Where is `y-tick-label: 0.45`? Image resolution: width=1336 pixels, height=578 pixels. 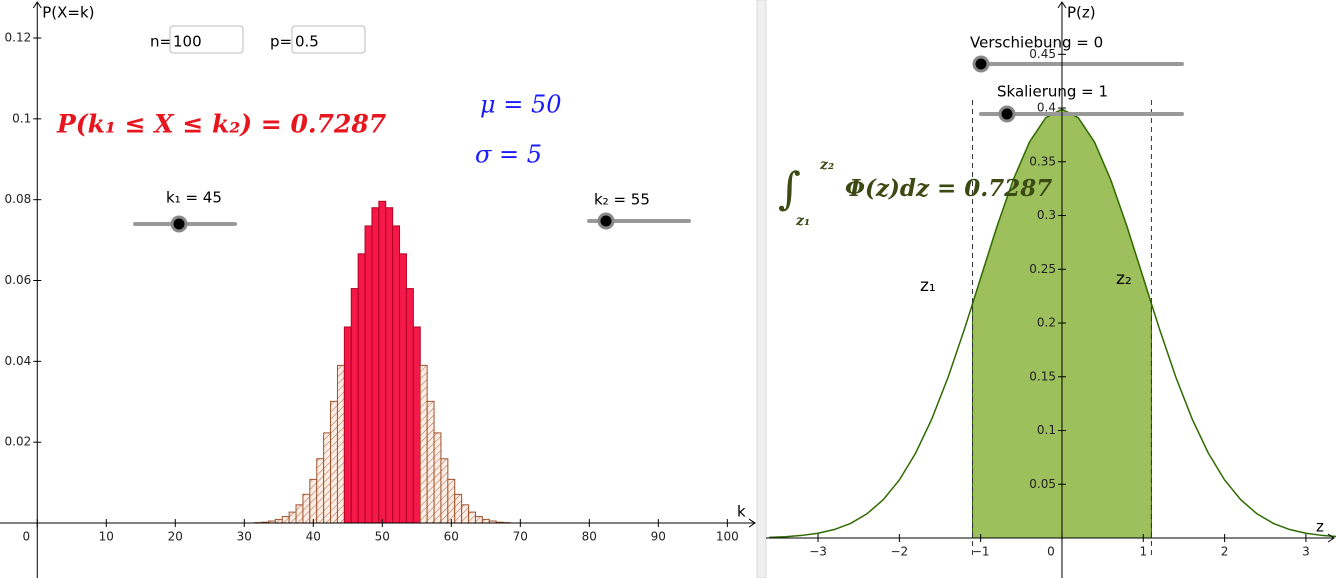 y-tick-label: 0.45 is located at coordinates (1042, 54).